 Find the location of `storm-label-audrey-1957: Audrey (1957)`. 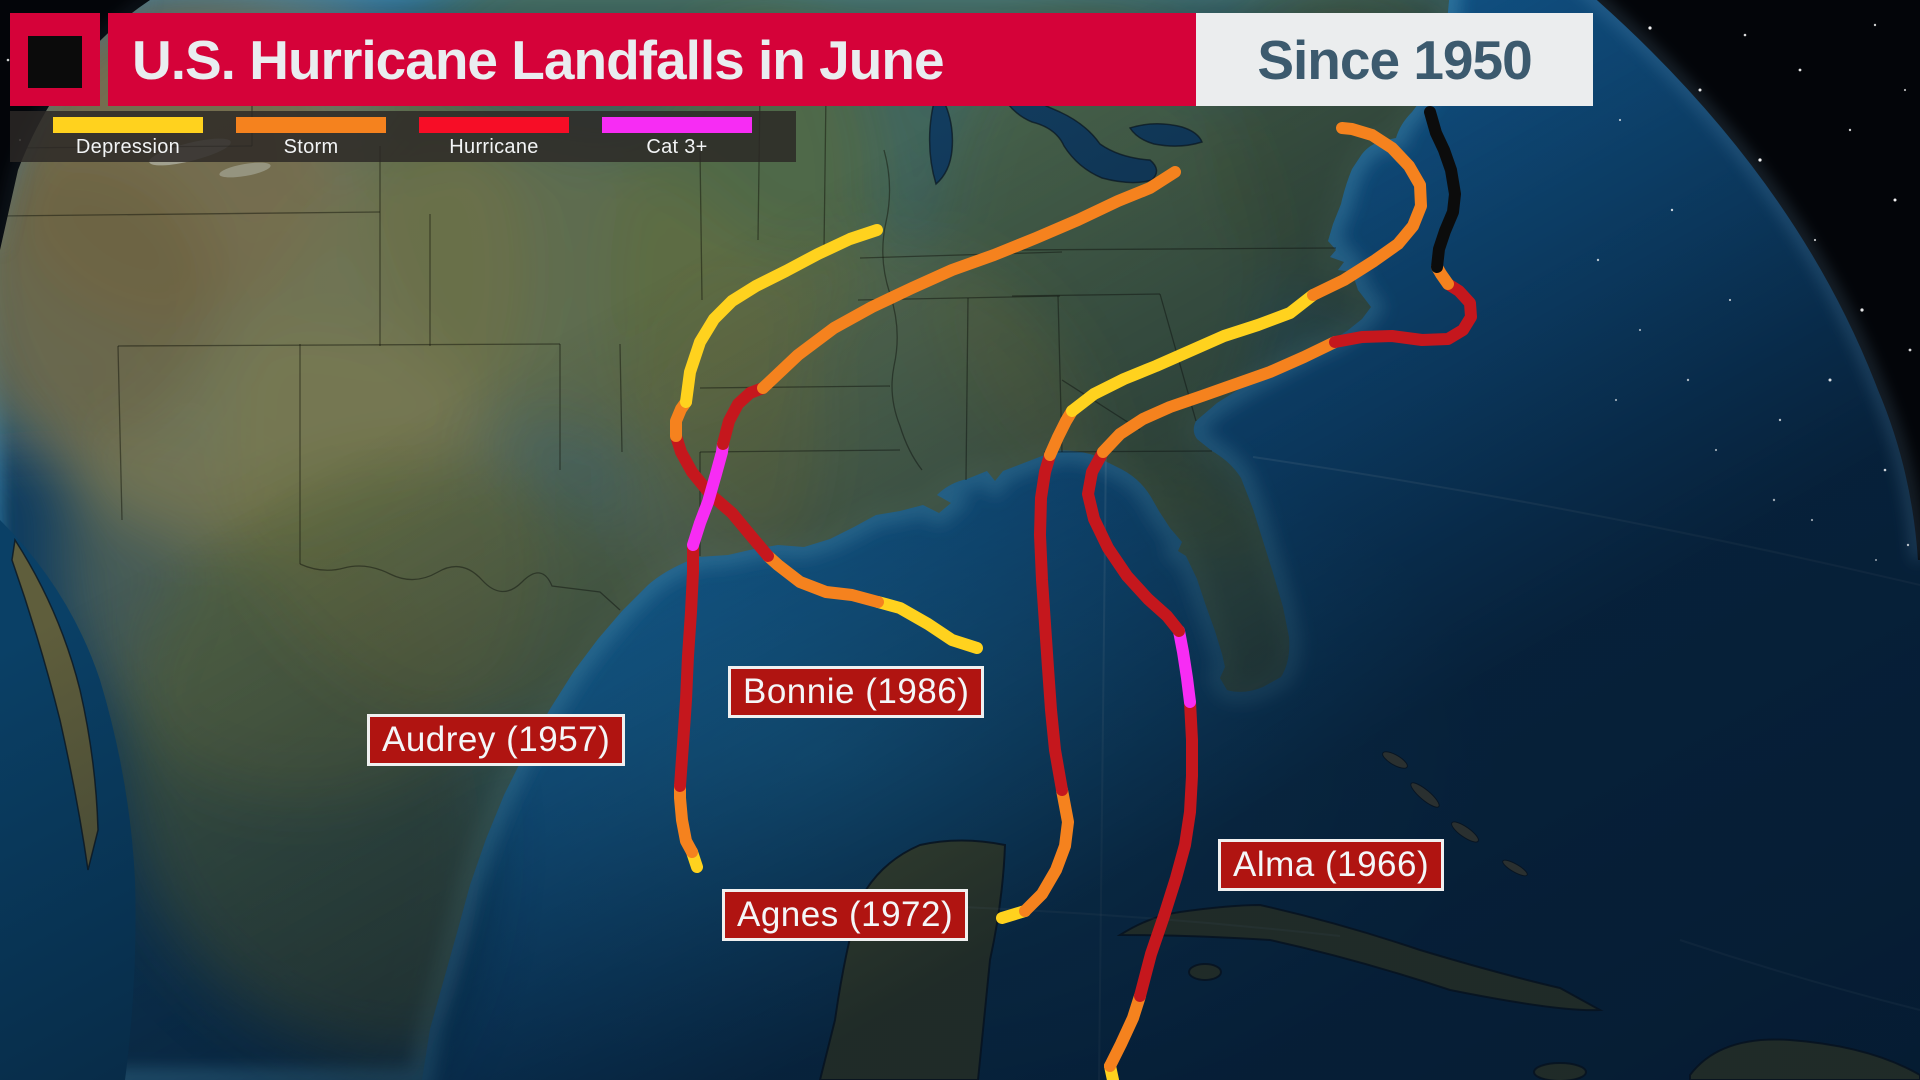

storm-label-audrey-1957: Audrey (1957) is located at coordinates (496, 740).